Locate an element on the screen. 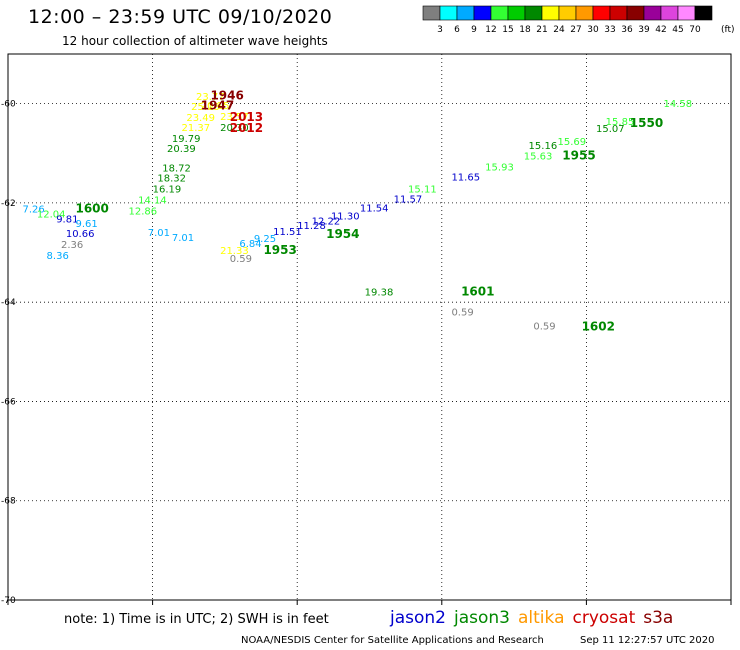 Image resolution: width=740 pixels, height=650 pixels. colorbar-tick-label: 24 is located at coordinates (559, 30).